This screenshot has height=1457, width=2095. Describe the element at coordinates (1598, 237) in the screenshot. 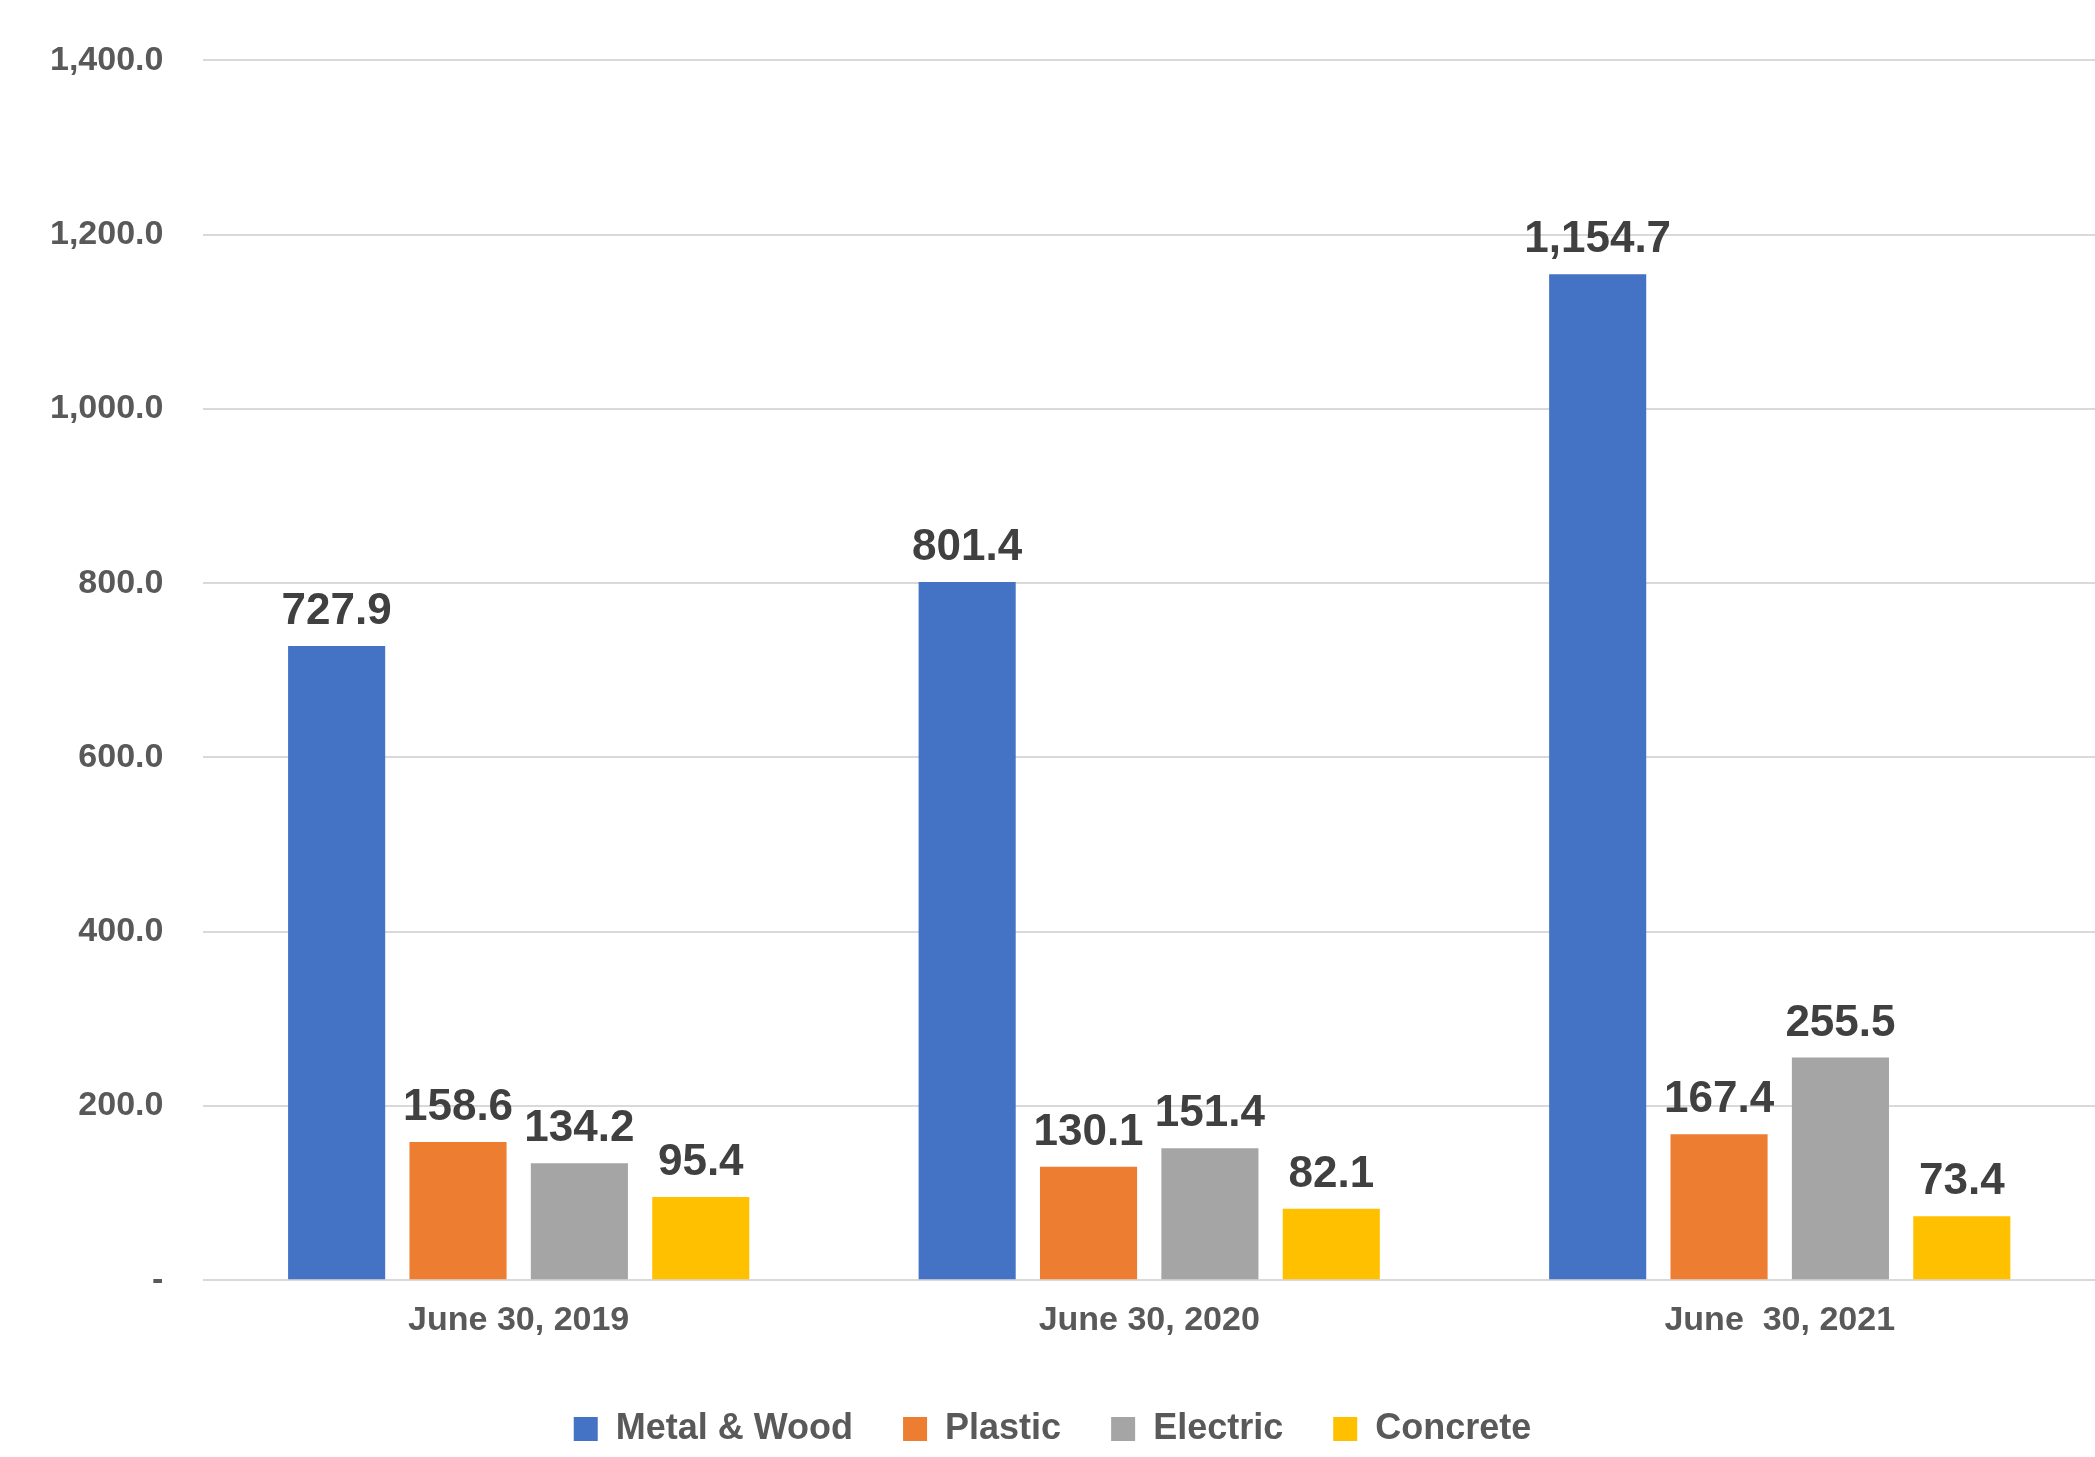

I see `data-label: 1,154.7` at that location.